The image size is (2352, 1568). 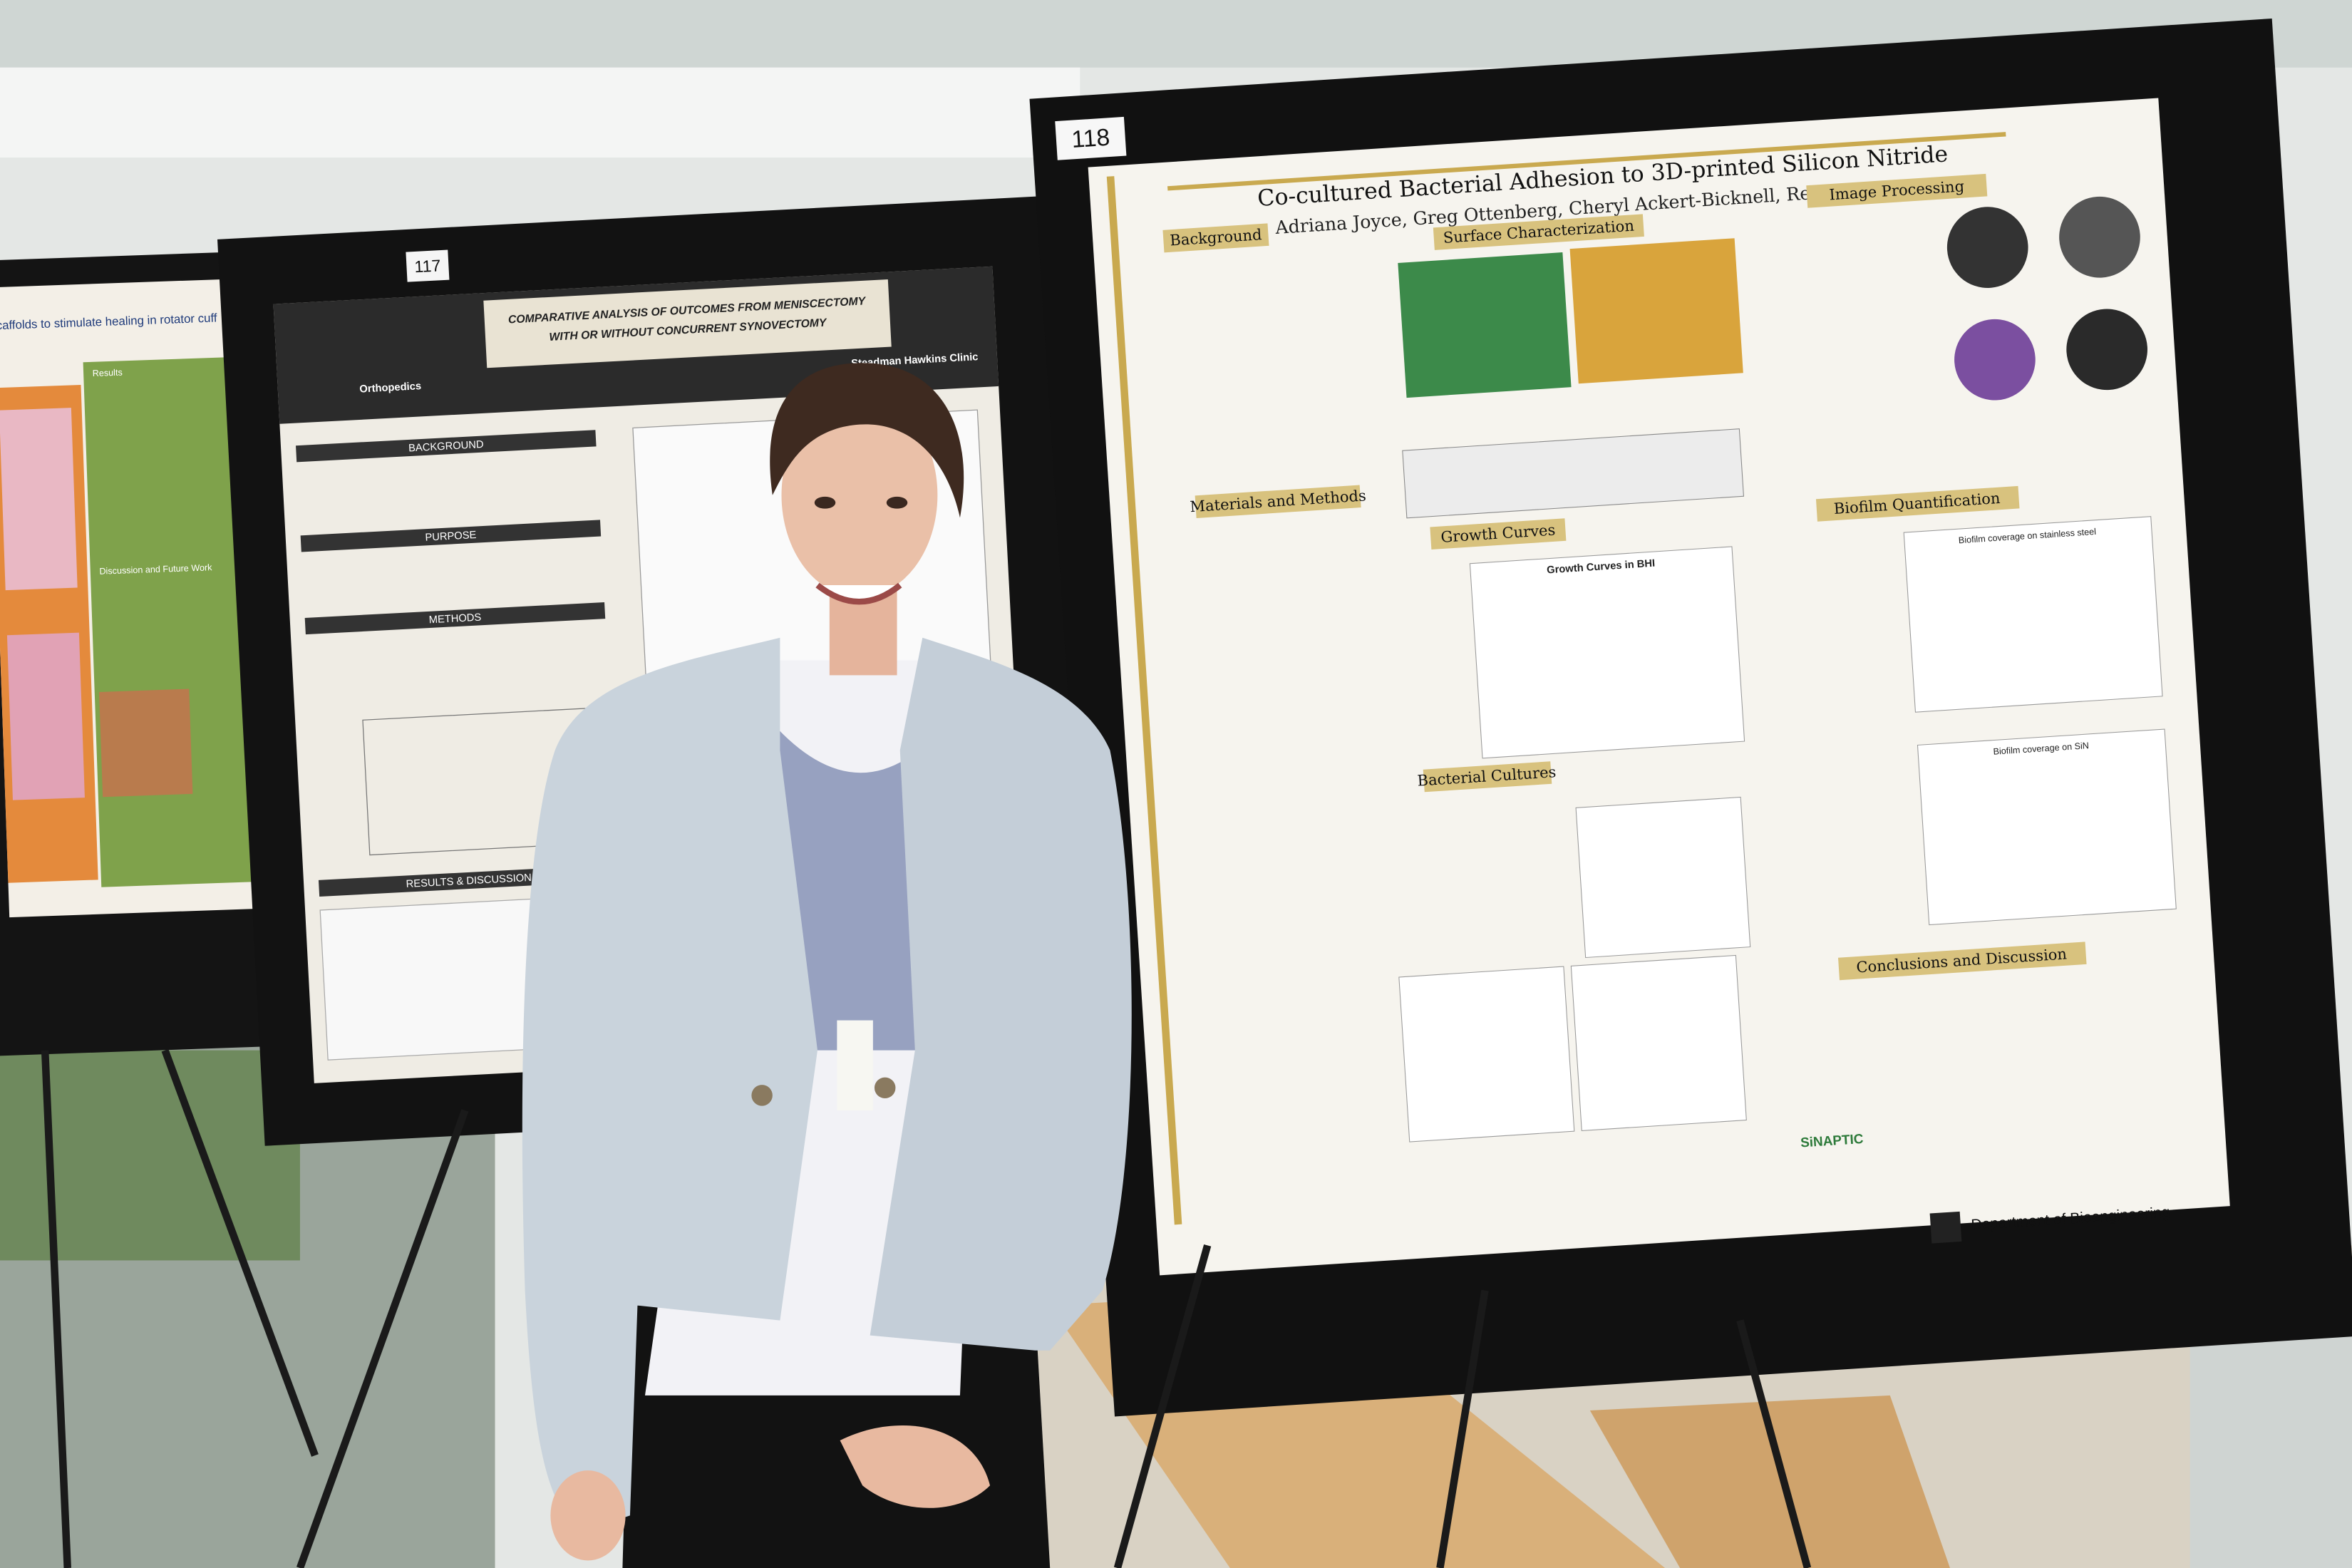 What do you see at coordinates (540, 113) in the screenshot?
I see `balcony` at bounding box center [540, 113].